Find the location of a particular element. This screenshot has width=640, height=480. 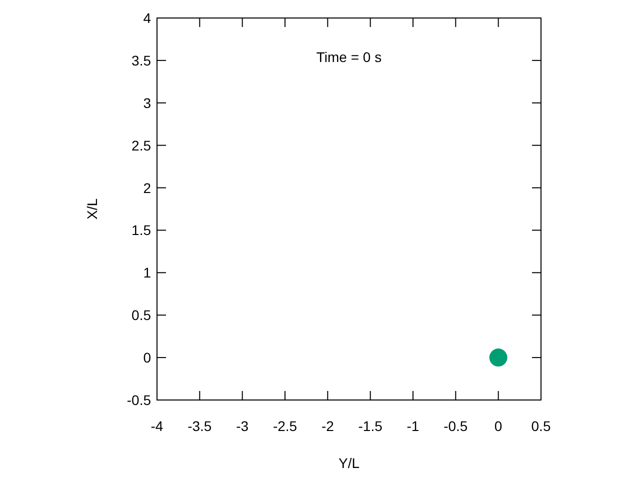

x-tick-label: -1.5 is located at coordinates (370, 426).